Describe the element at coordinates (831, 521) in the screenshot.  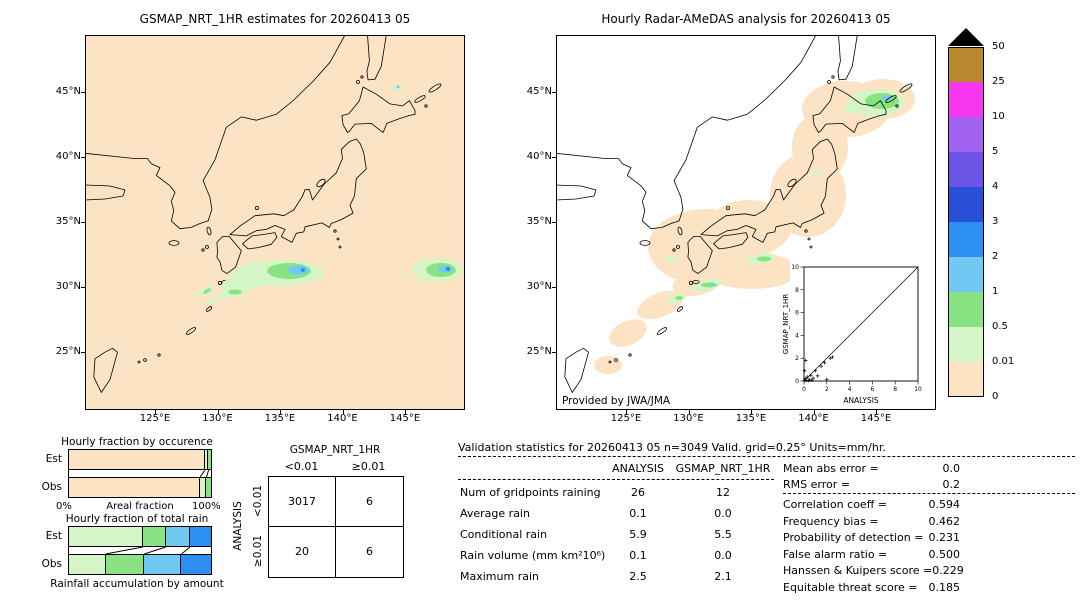
I see `metric-label: Frequency bias =` at that location.